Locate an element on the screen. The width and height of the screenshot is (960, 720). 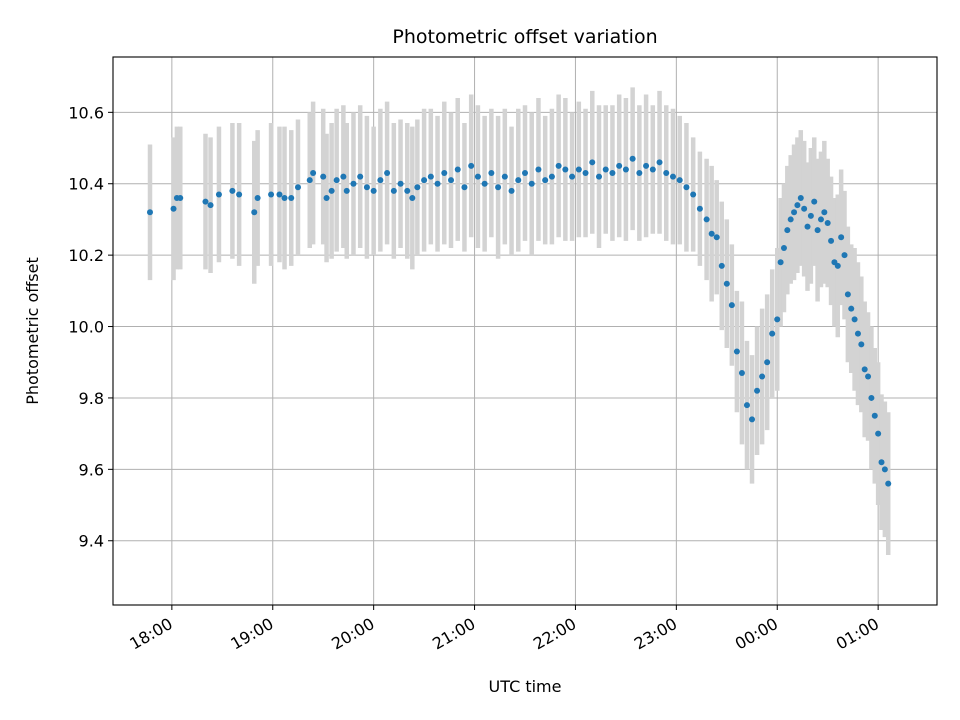
y-tick-label: 10.2 is located at coordinates (86, 255).